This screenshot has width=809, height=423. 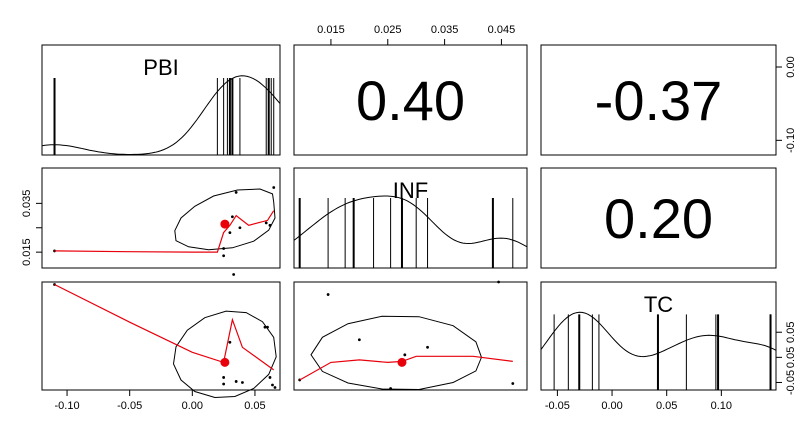 I want to click on variable-label-tc: TC, so click(x=658, y=304).